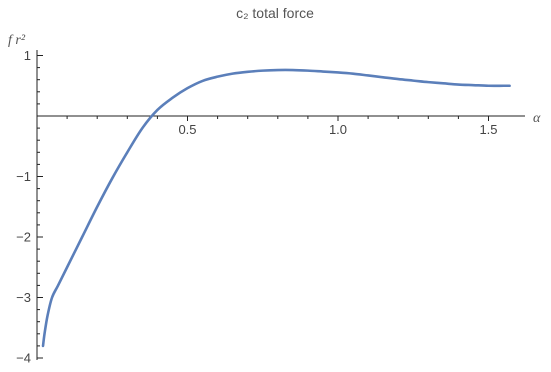 This screenshot has height=372, width=551. What do you see at coordinates (537, 118) in the screenshot?
I see `x-axis-label: α` at bounding box center [537, 118].